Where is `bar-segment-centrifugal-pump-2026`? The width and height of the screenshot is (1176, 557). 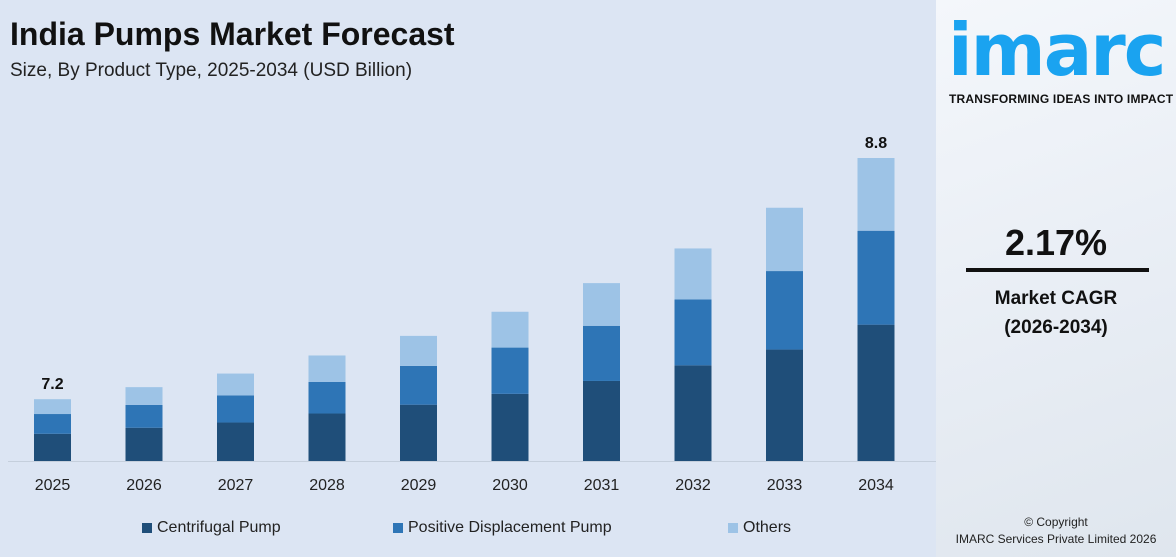
bar-segment-centrifugal-pump-2026 is located at coordinates (144, 444).